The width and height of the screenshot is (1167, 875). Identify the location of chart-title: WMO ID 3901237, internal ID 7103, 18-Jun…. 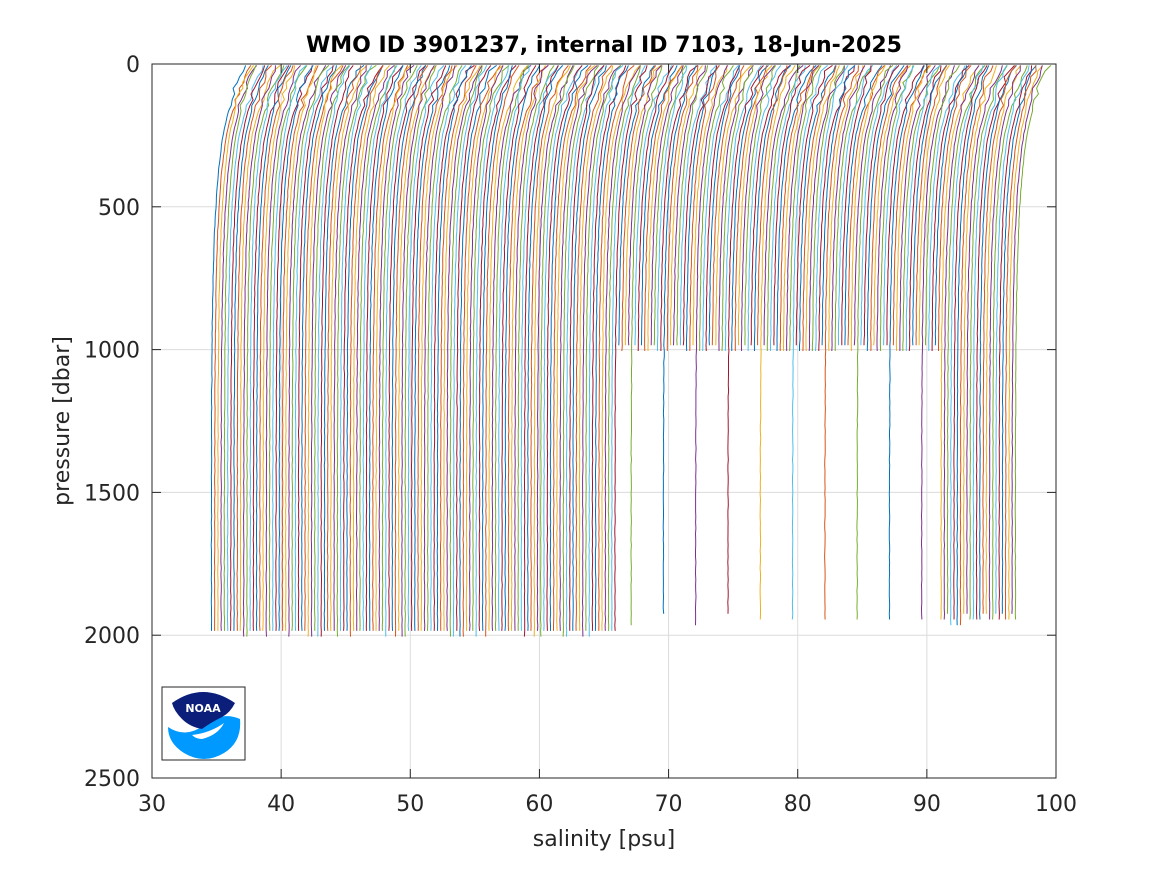
(604, 45).